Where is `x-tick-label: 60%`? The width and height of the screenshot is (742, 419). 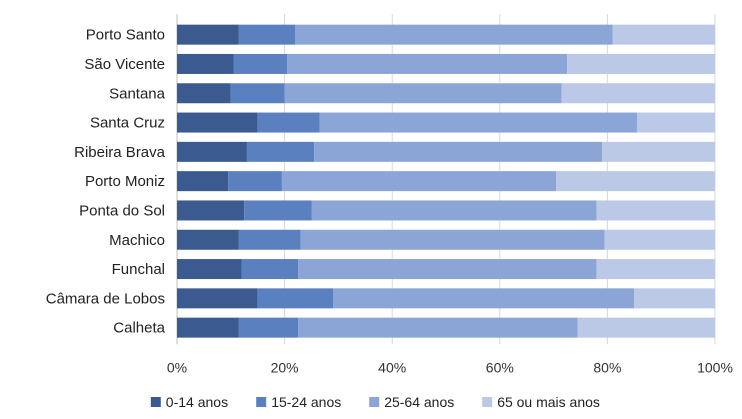 x-tick-label: 60% is located at coordinates (500, 367).